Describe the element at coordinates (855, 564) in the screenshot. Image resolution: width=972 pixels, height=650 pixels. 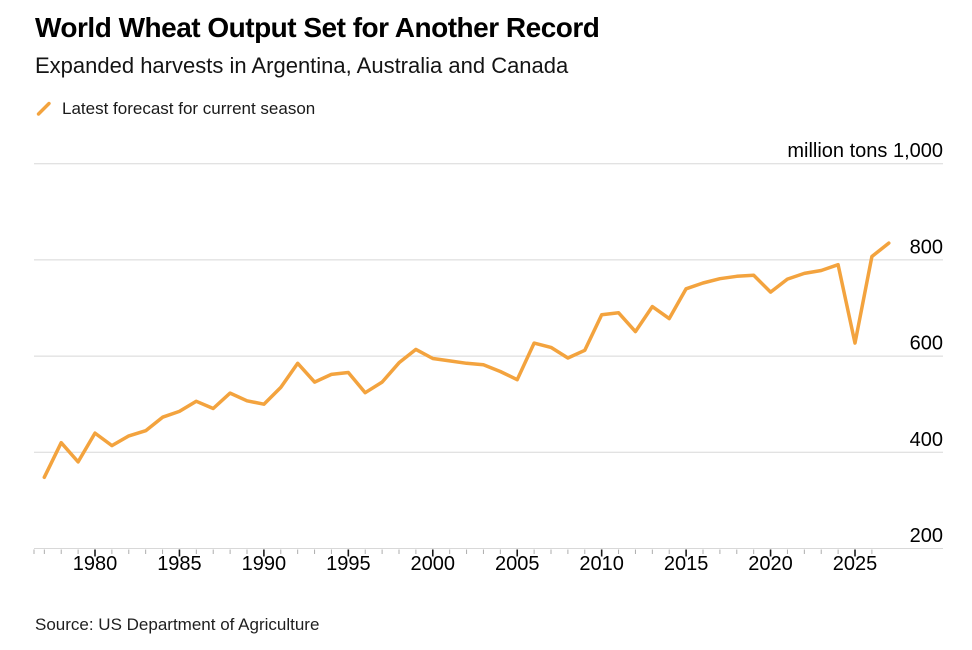
I see `x-axis-label: 2025` at that location.